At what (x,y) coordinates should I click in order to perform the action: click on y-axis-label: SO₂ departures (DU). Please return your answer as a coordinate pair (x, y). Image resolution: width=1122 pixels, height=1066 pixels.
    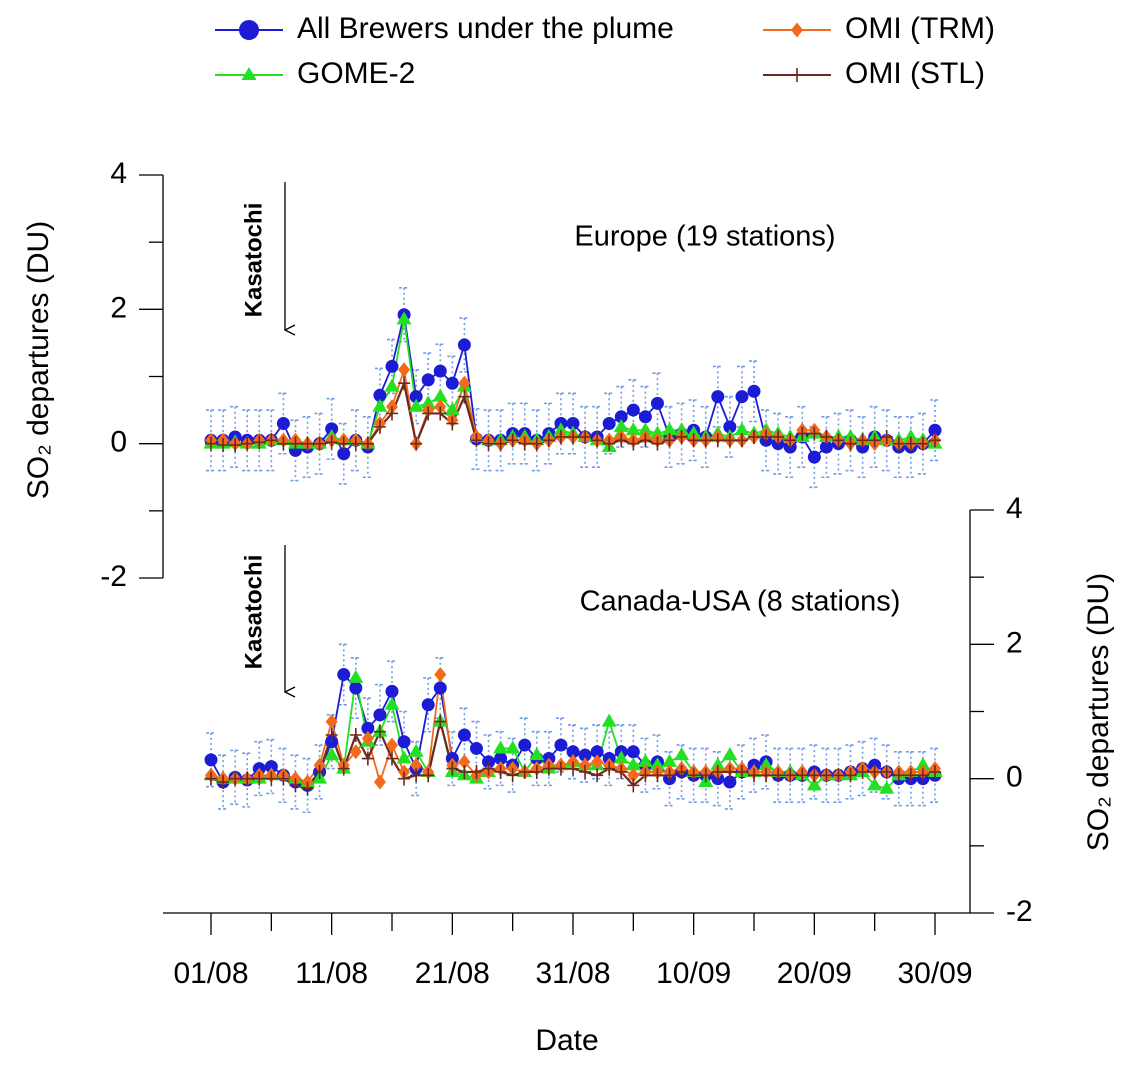
    Looking at the image, I should click on (38, 360).